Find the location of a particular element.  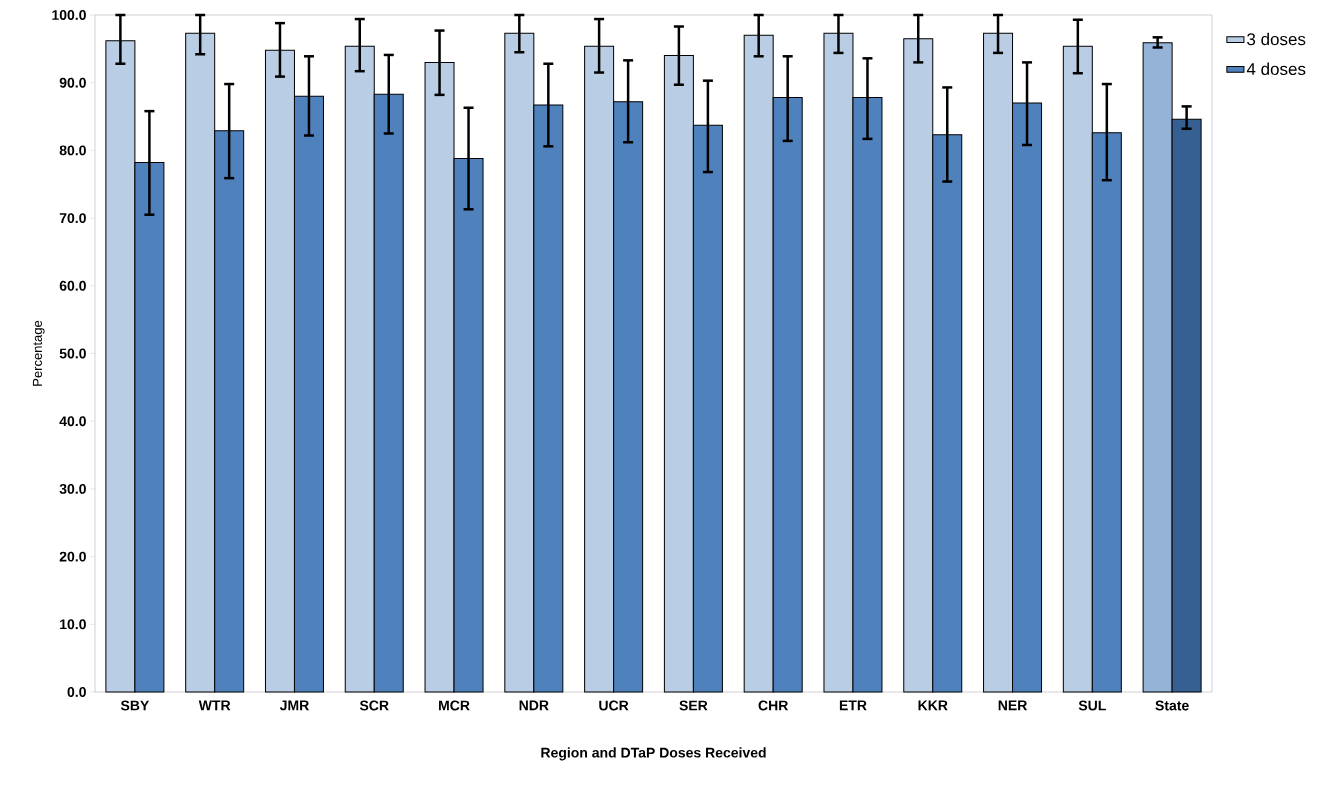

x-tick-label: SBY is located at coordinates (135, 705).